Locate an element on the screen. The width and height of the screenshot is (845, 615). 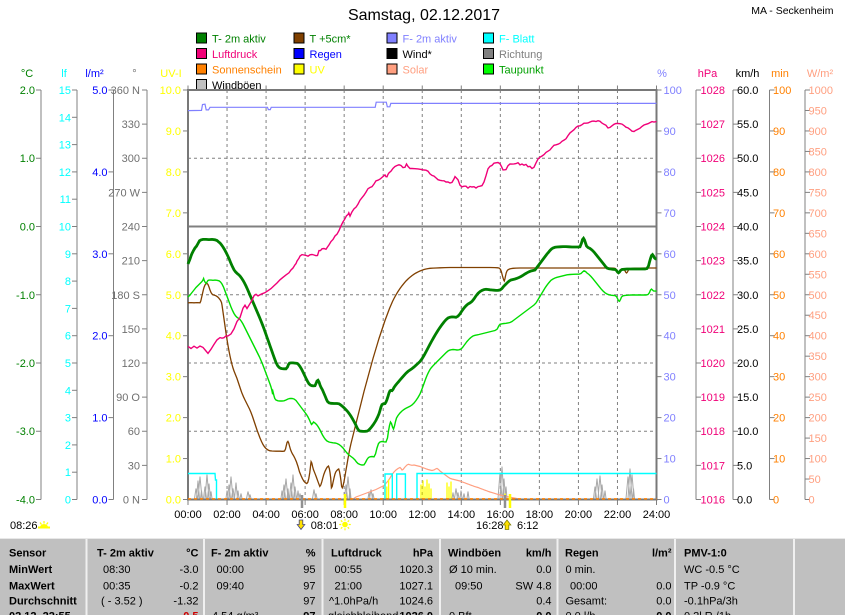
svg-text: 1020.3 is located at coordinates (416, 570).